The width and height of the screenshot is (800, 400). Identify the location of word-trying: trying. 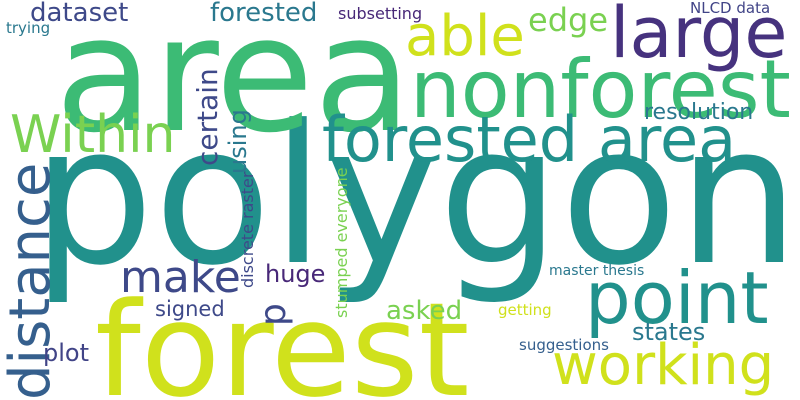
(28, 28).